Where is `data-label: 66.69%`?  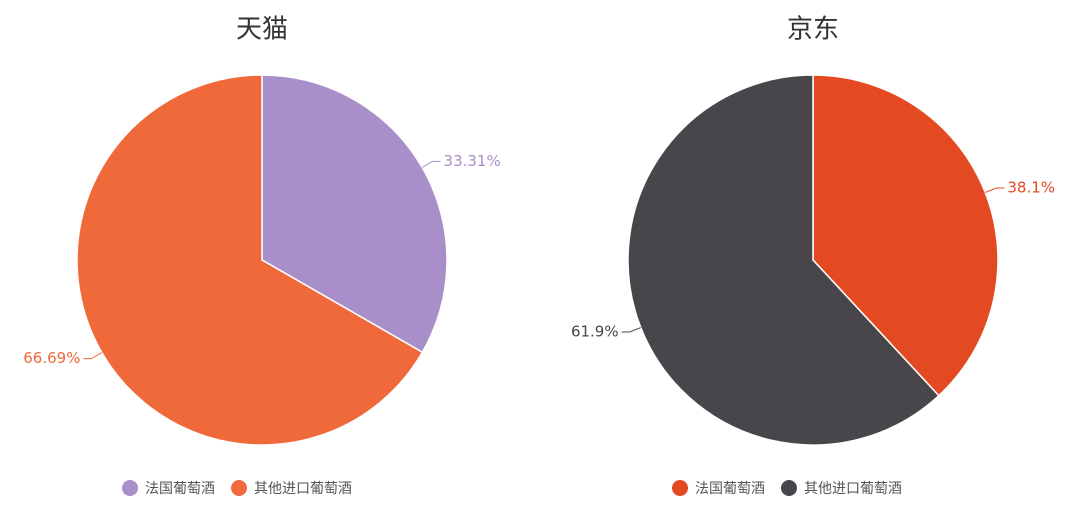
data-label: 66.69% is located at coordinates (51, 358).